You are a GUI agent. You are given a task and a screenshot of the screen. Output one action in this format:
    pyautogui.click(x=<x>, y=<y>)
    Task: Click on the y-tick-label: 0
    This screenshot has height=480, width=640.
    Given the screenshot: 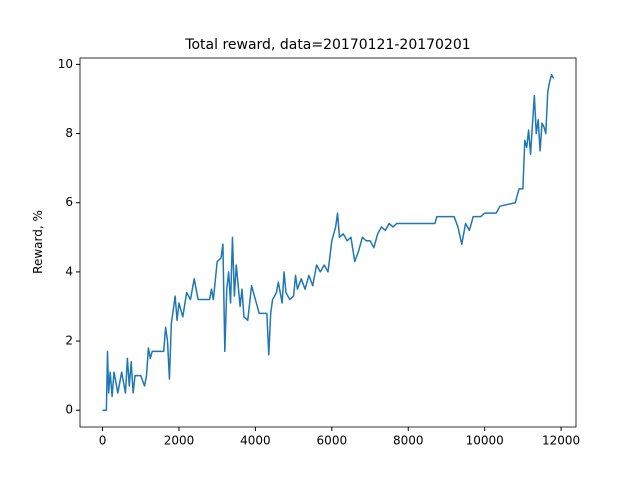 What is the action you would take?
    pyautogui.click(x=69, y=410)
    